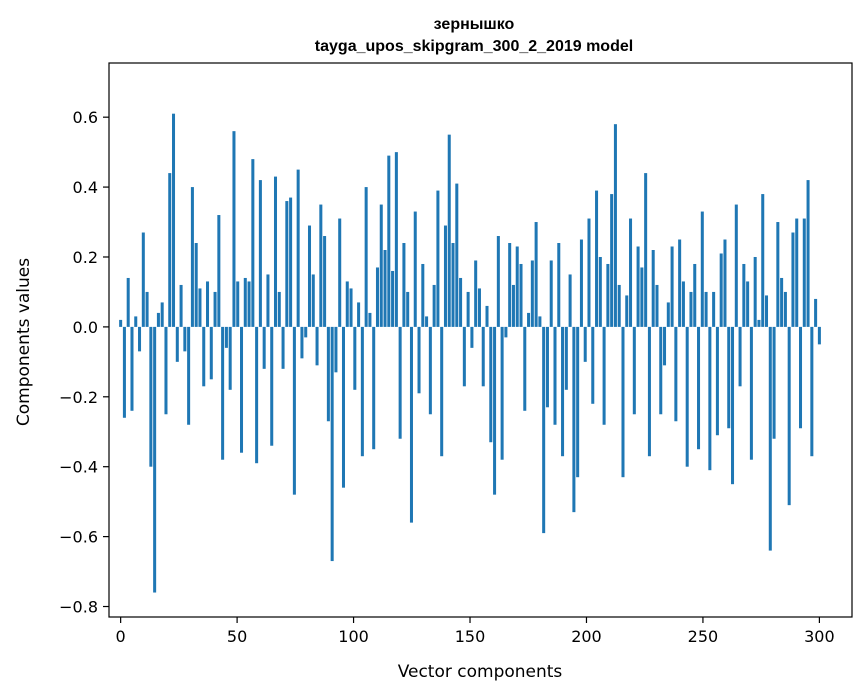 This screenshot has width=867, height=696. I want to click on x-tick-label: 200, so click(586, 636).